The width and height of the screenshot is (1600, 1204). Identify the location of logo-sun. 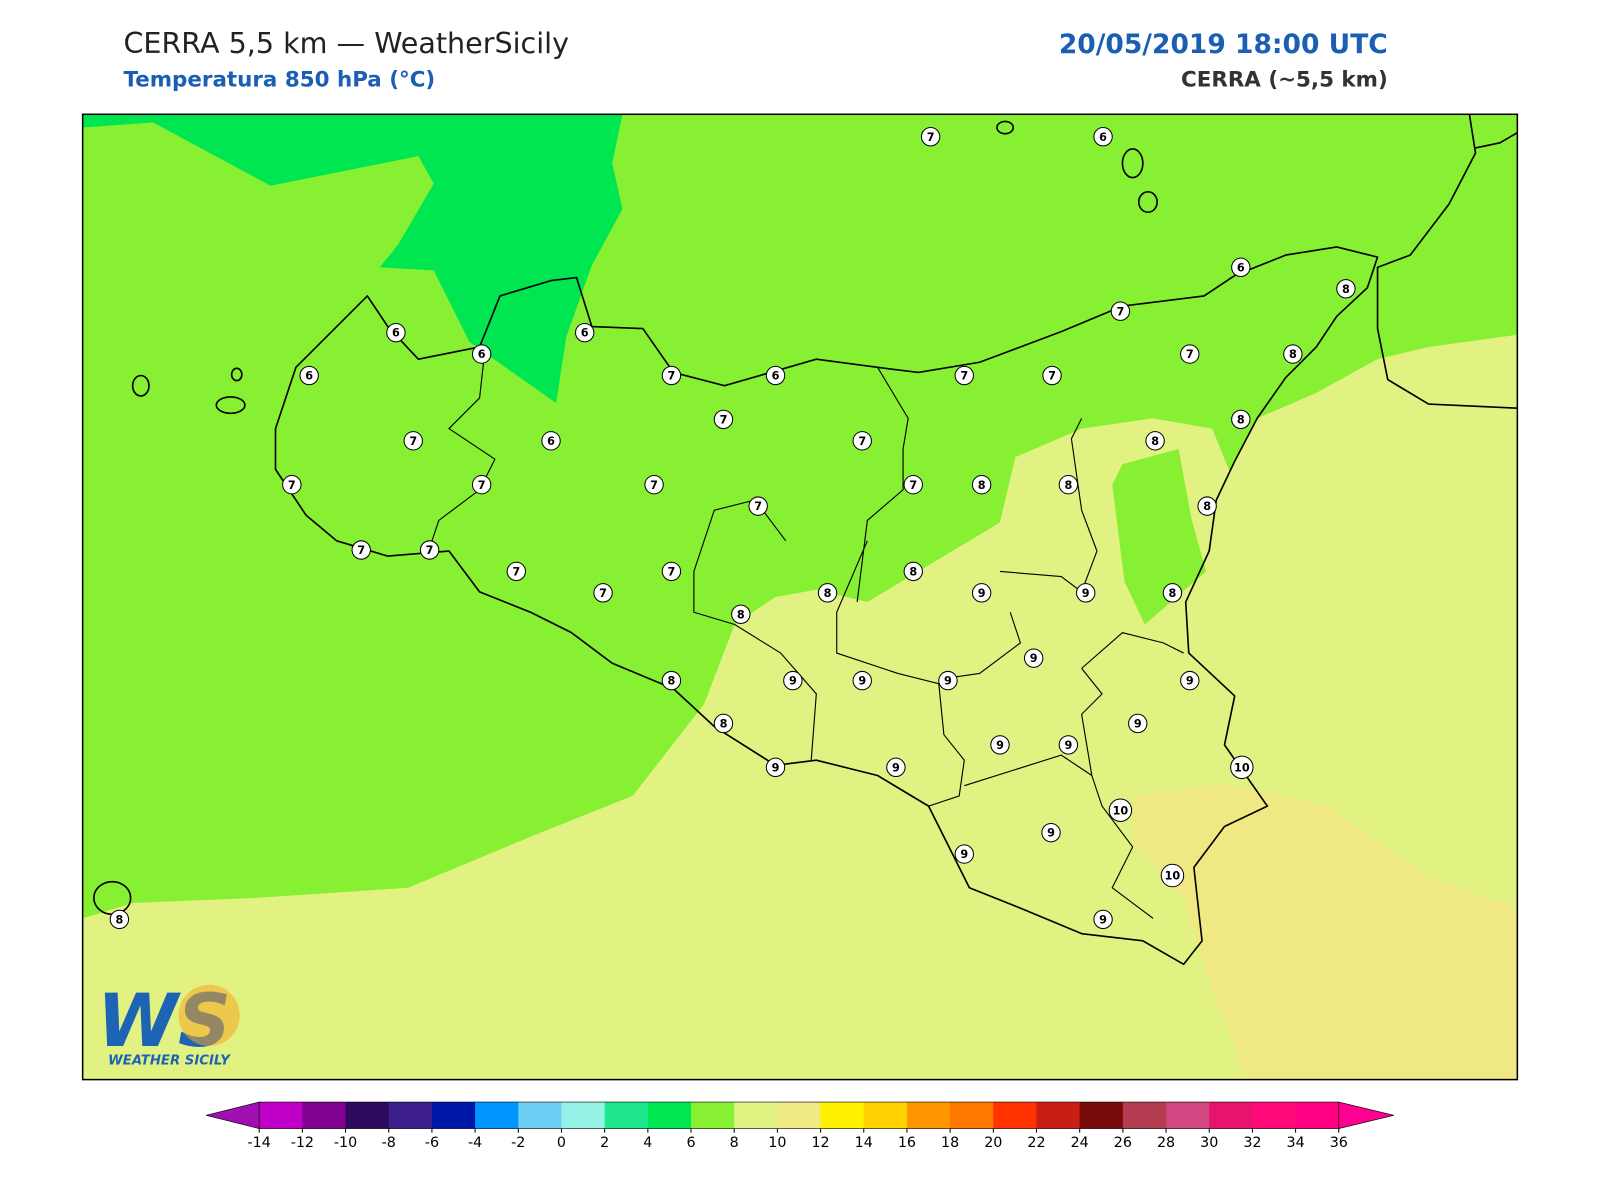
(209, 1015).